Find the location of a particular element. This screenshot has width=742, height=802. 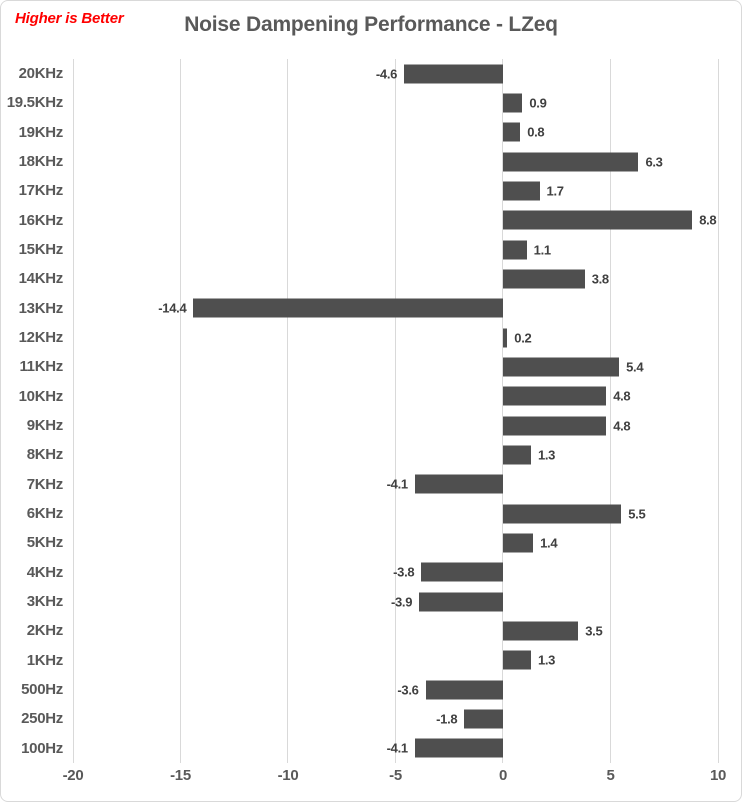

x-axis-tick-label: -20 is located at coordinates (73, 775).